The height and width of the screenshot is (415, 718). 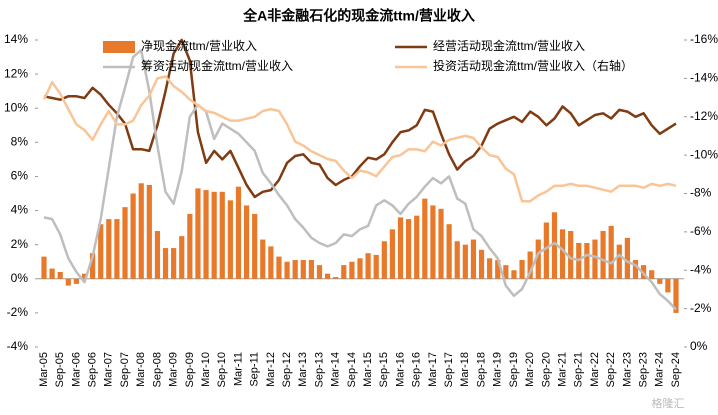 I want to click on y-tick-label: 4%, so click(x=20, y=210).